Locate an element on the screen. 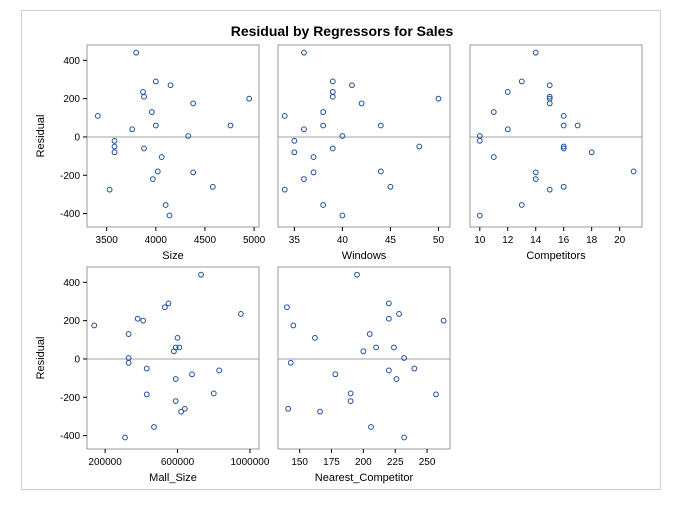 This screenshot has height=520, width=688. y-tick-label: -200 is located at coordinates (70, 176).